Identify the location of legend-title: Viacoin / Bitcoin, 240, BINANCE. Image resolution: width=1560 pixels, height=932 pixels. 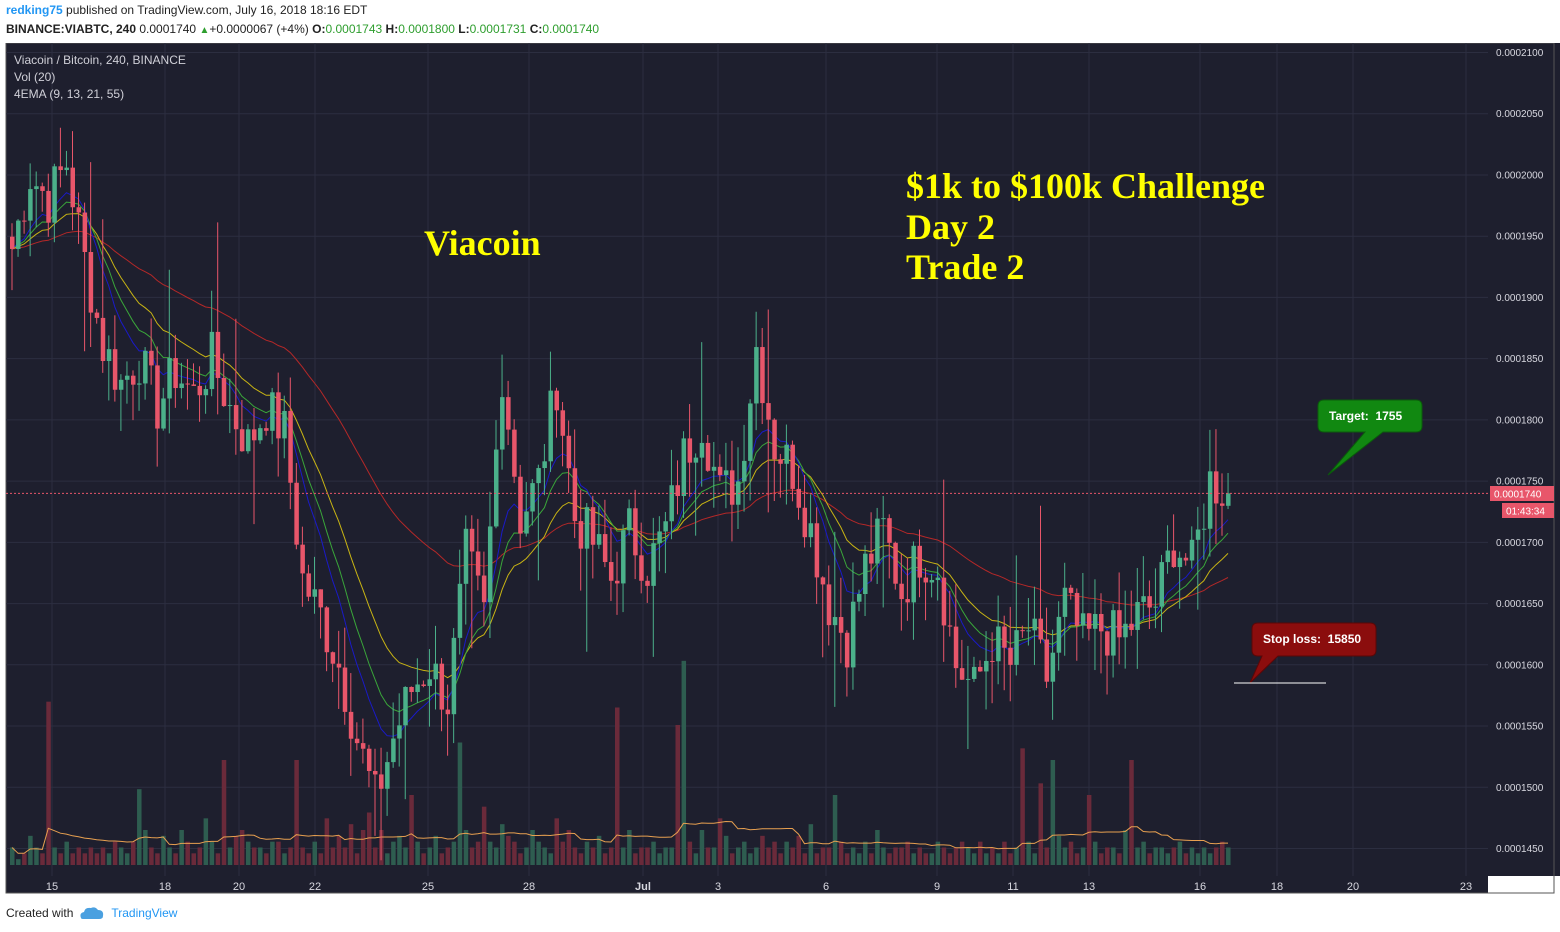
(100, 60).